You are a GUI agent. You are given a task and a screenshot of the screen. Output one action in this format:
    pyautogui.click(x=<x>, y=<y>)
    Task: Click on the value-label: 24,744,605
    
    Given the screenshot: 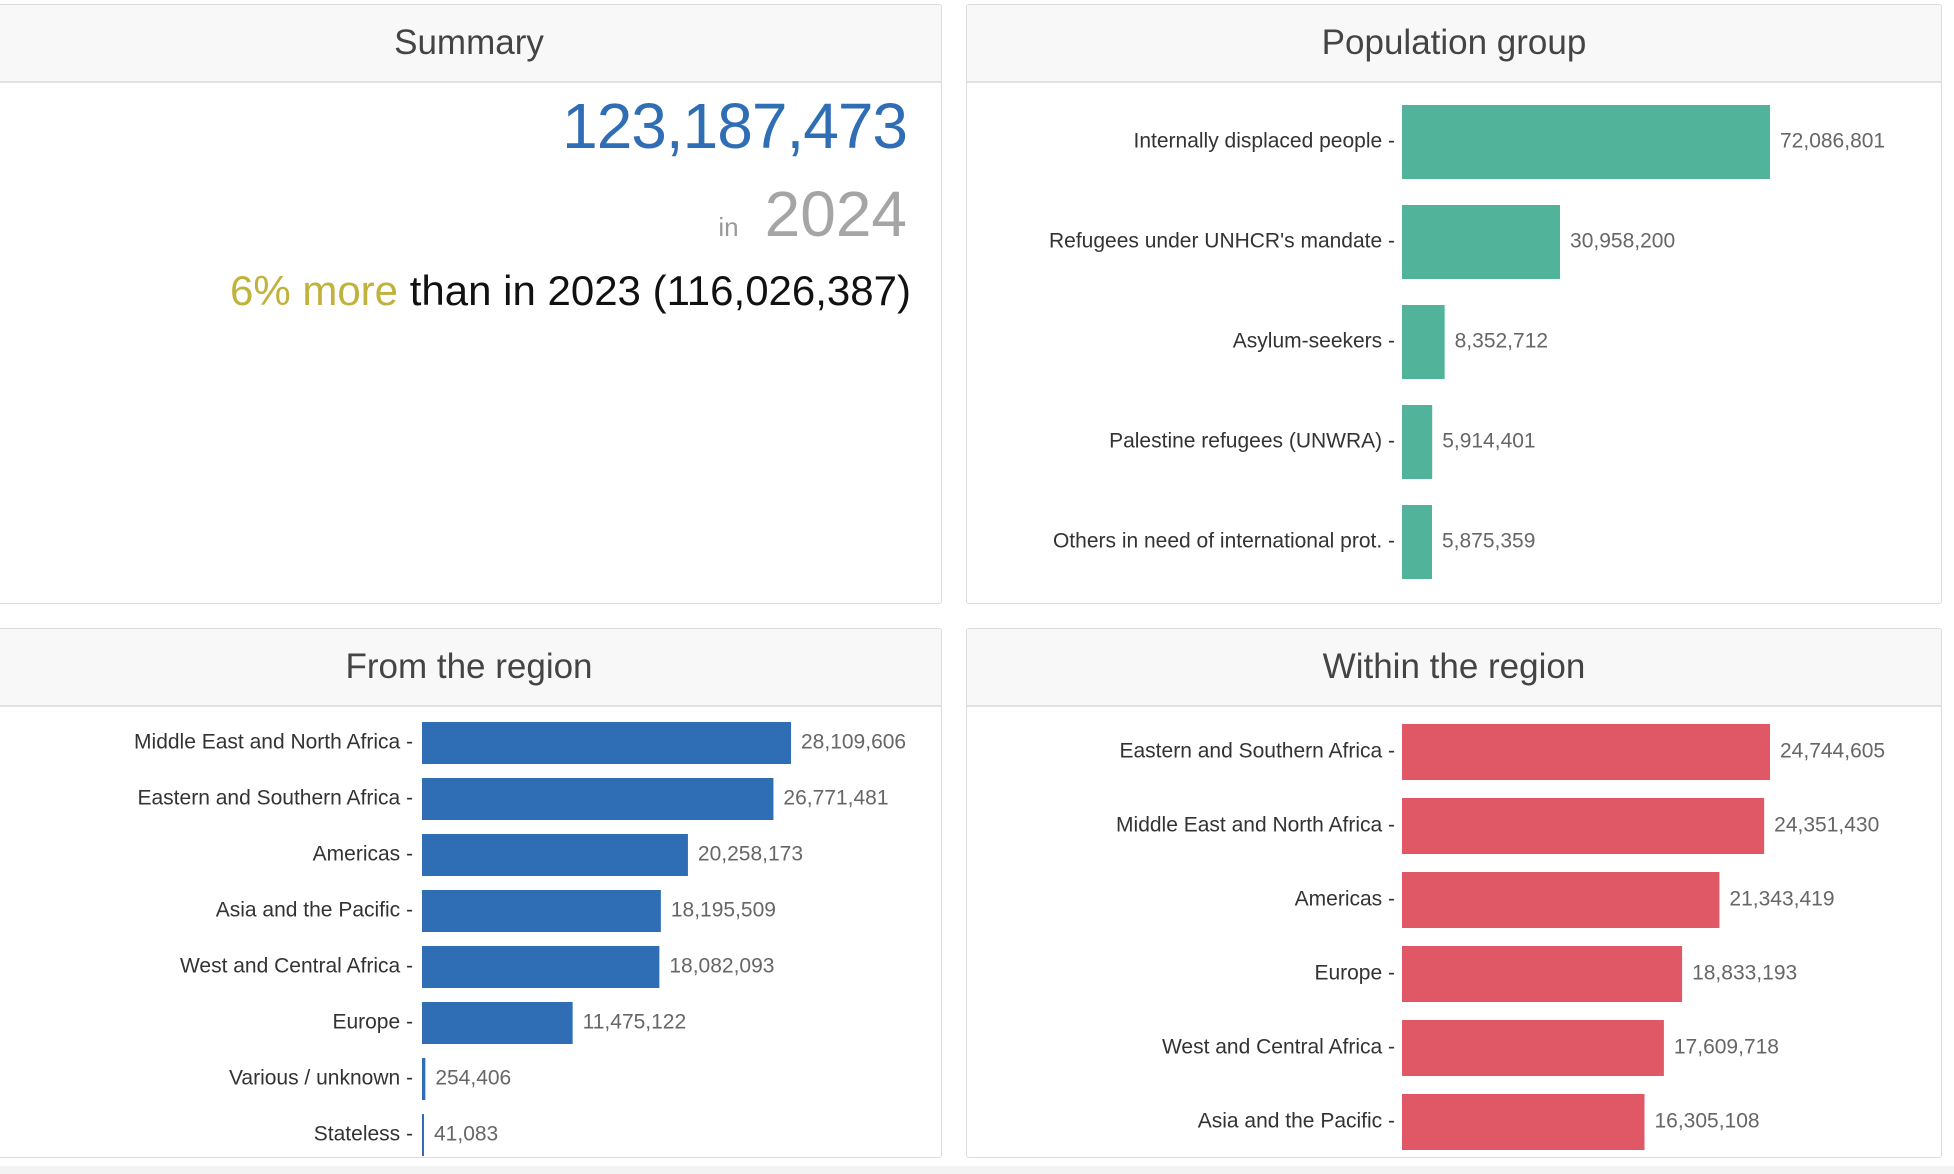 What is the action you would take?
    pyautogui.click(x=1832, y=751)
    